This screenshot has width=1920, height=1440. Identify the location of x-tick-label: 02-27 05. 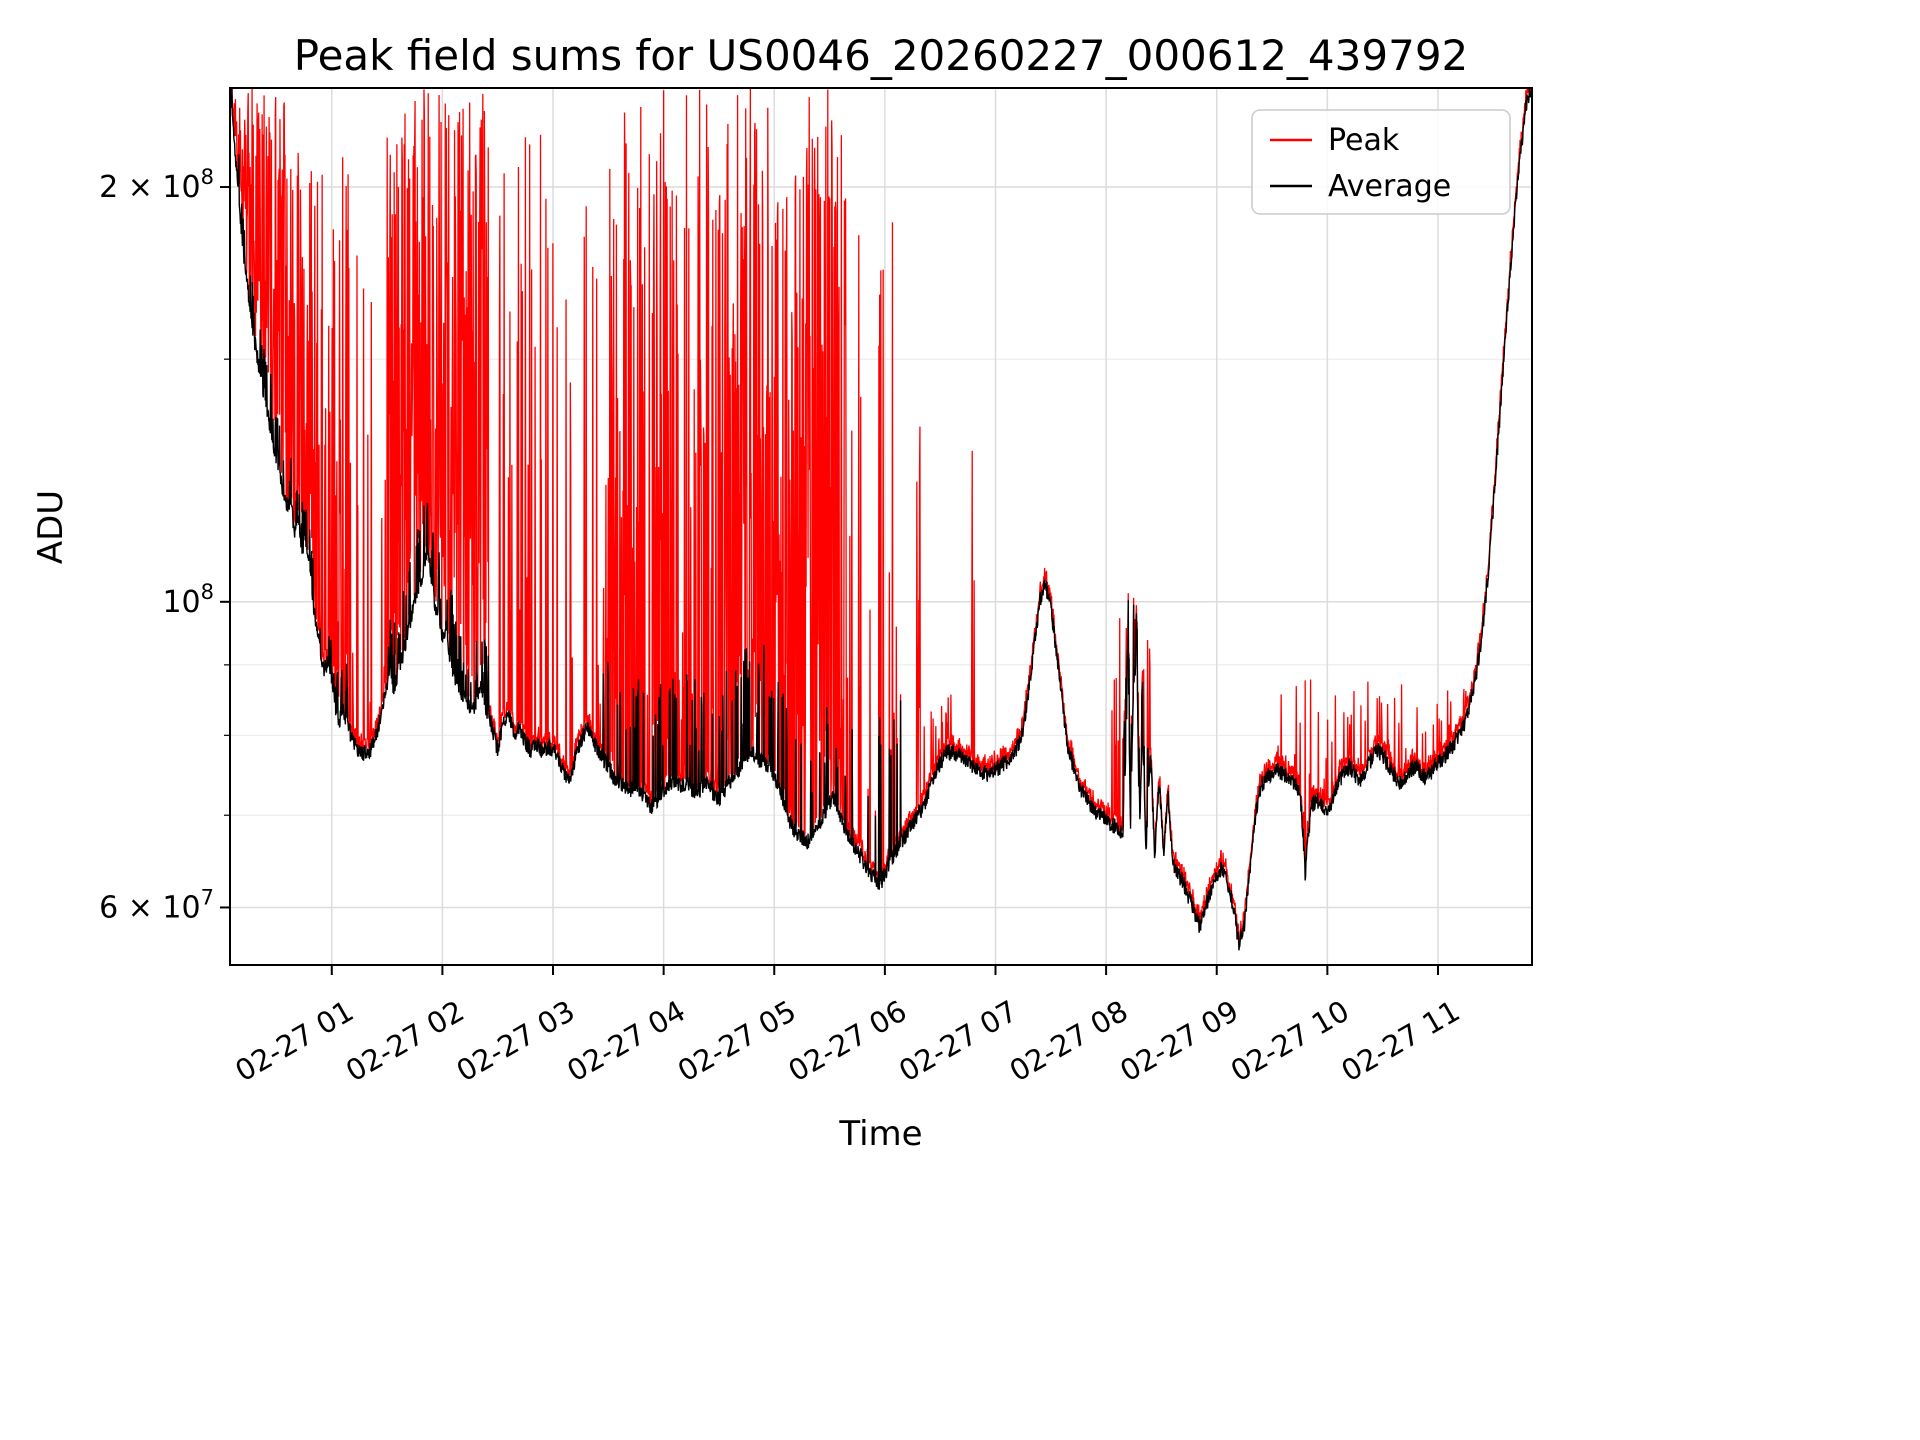
(737, 1041).